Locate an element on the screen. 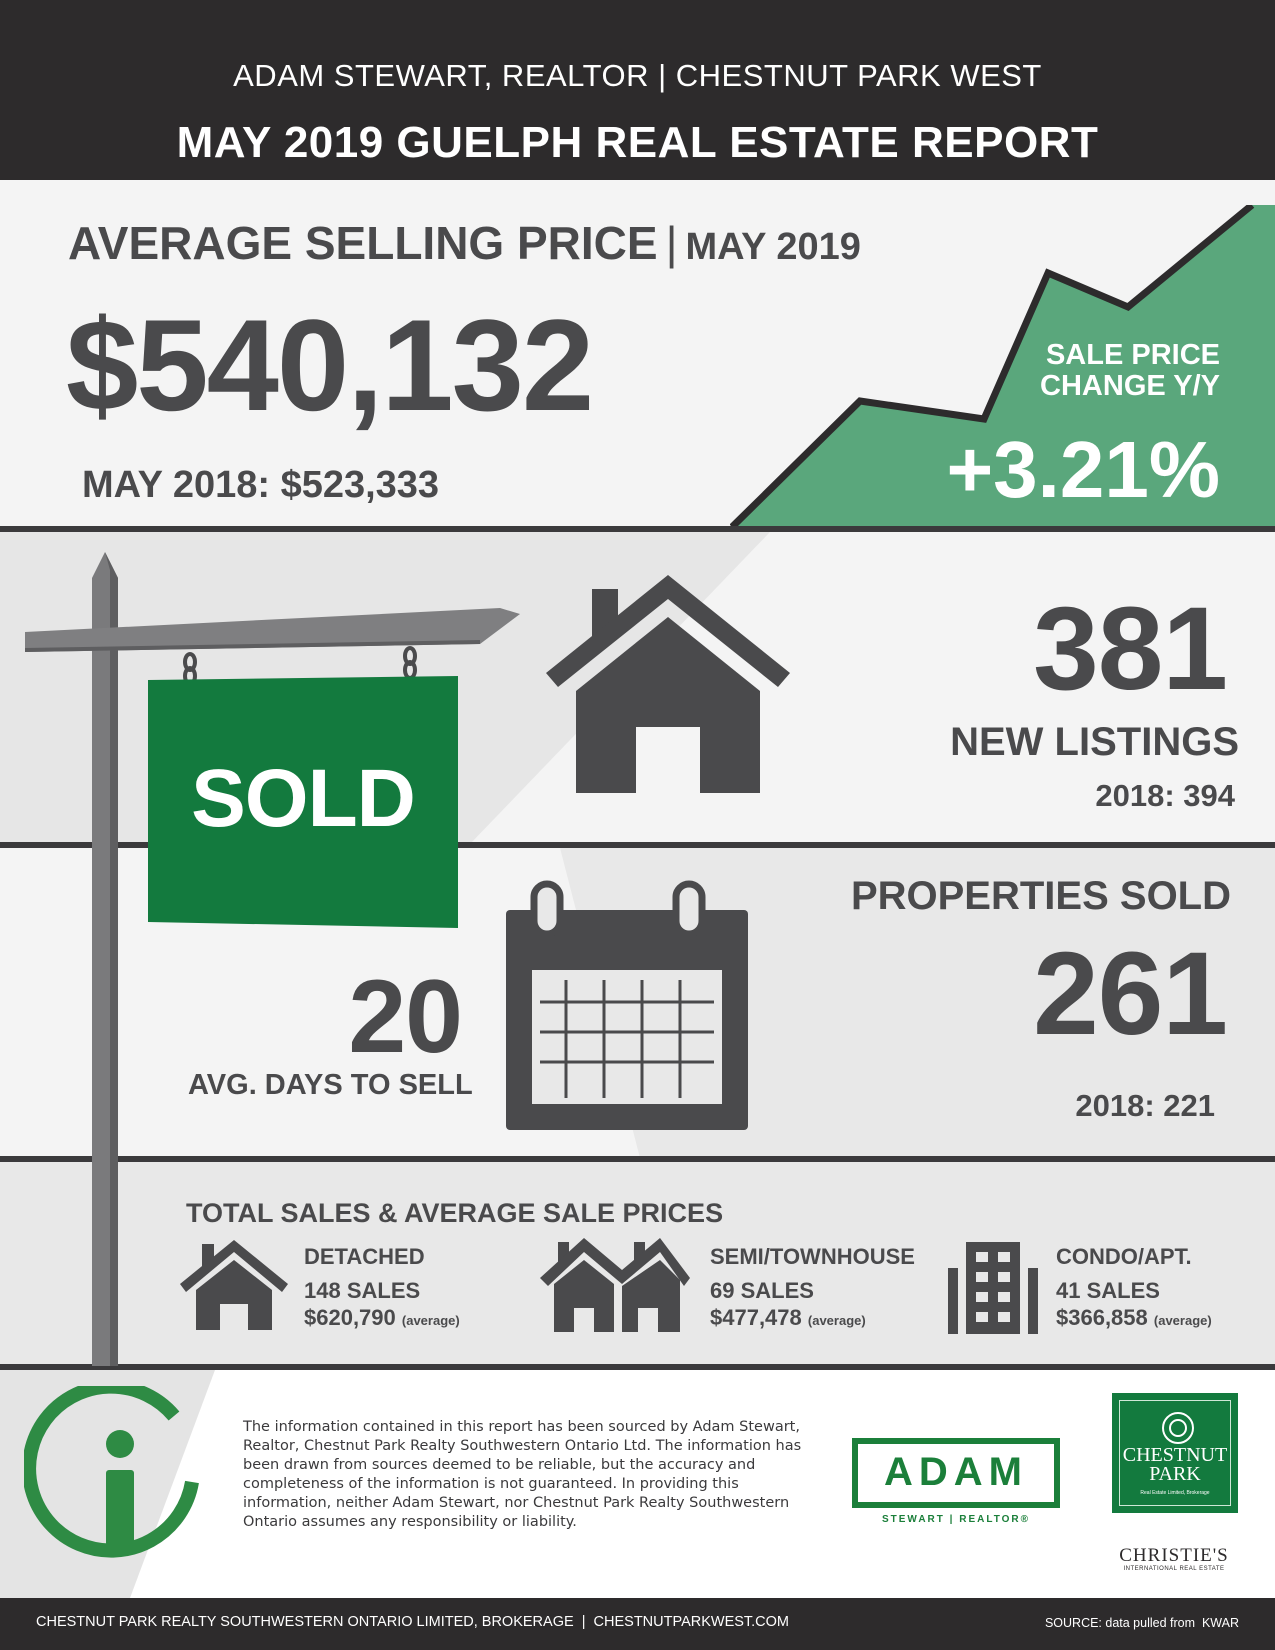 This screenshot has height=1650, width=1275. calendar-icon is located at coordinates (627, 1005).